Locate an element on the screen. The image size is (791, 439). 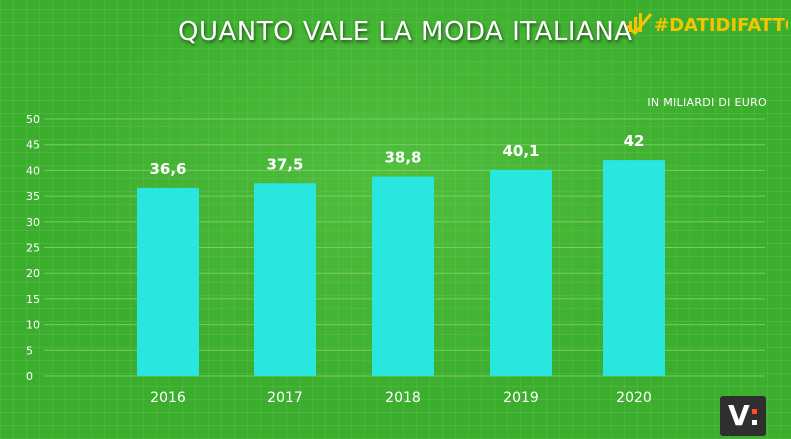
data-label: 36,6 is located at coordinates (167, 169).